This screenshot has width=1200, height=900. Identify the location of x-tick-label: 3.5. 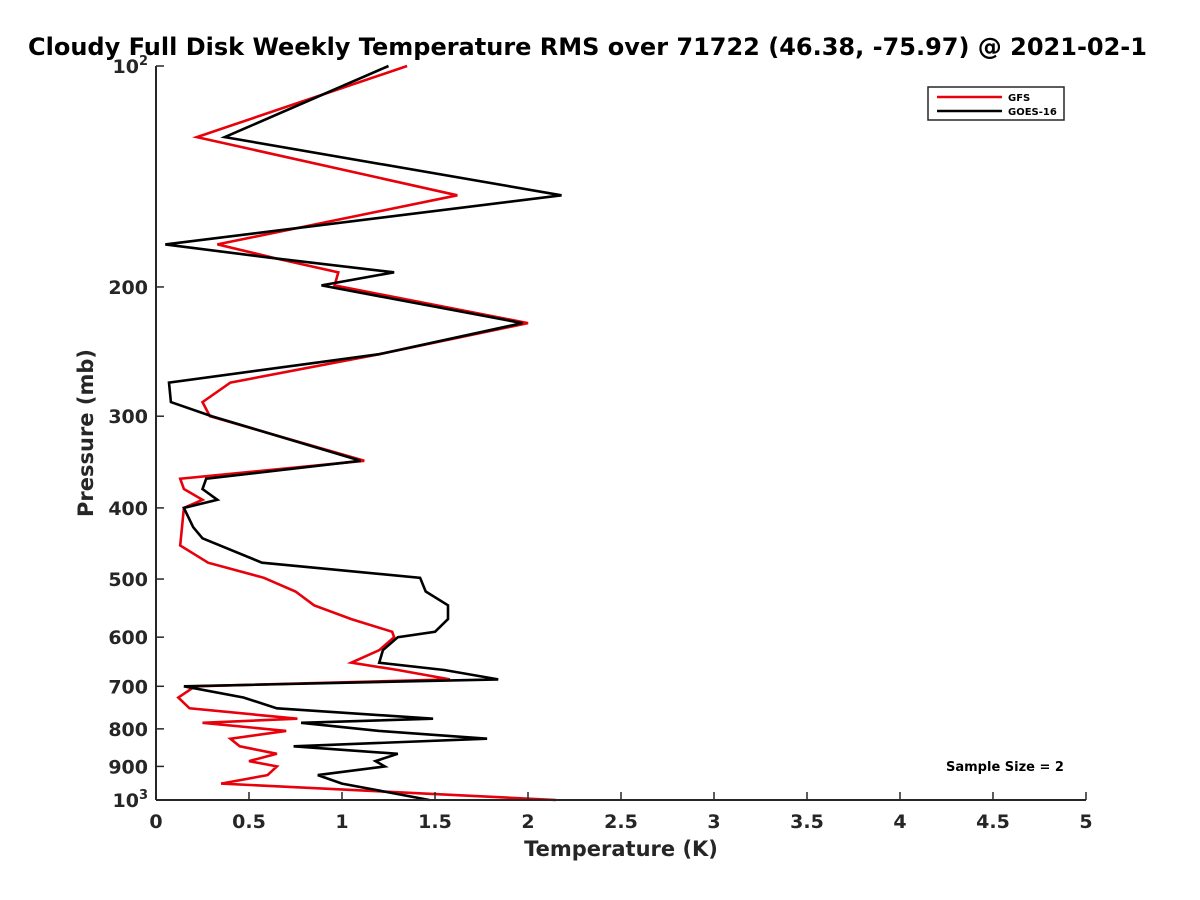
(807, 822).